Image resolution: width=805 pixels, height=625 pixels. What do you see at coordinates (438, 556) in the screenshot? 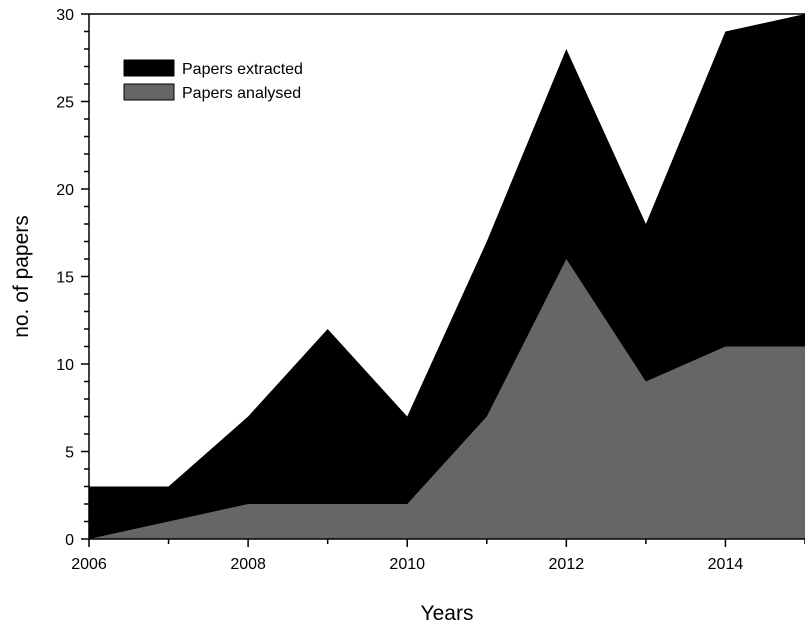
I see `x-axis-ticks: 2006 2008 2010 2012 2014` at bounding box center [438, 556].